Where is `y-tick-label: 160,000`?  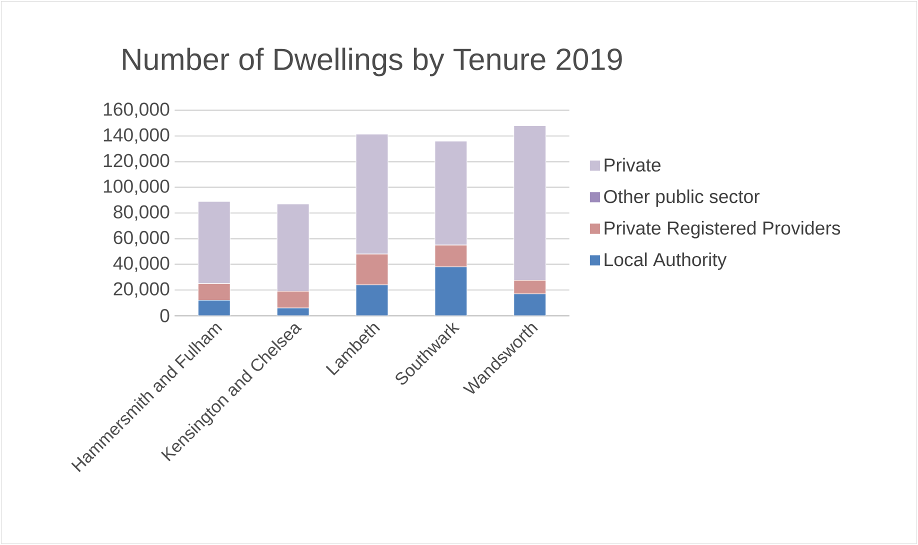 y-tick-label: 160,000 is located at coordinates (137, 110).